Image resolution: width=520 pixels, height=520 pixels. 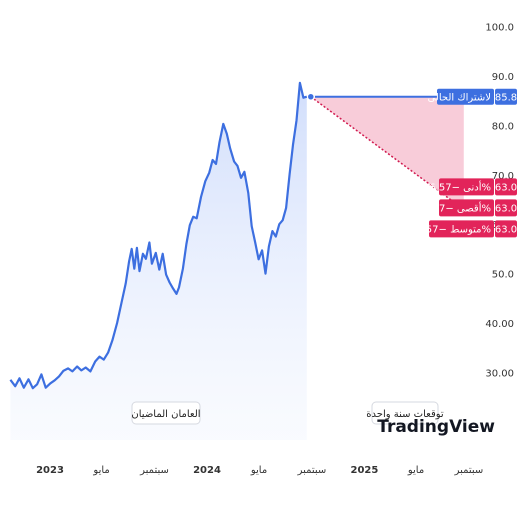 I want to click on y-tick-label: 100.0, so click(x=499, y=28).